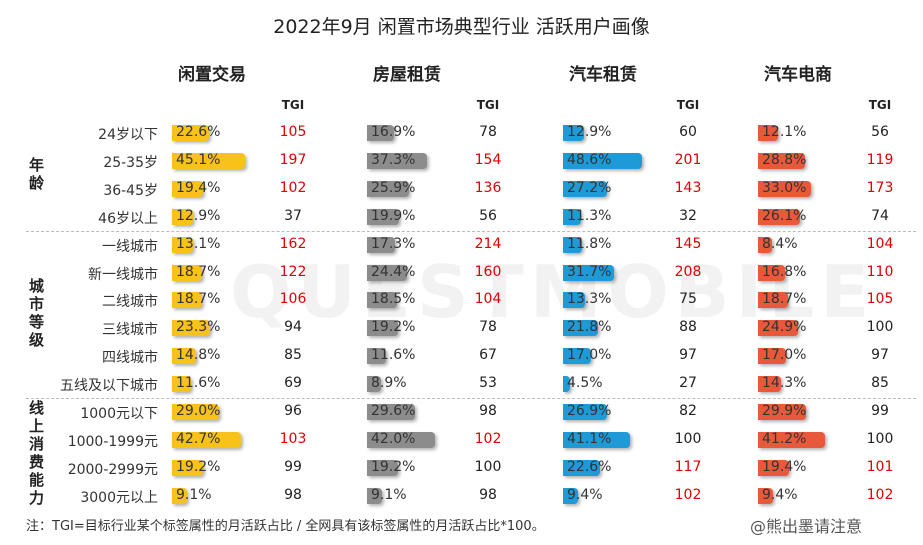 This screenshot has height=545, width=923. Describe the element at coordinates (553, 292) in the screenshot. I see `watermark: QUESTMOBILE` at that location.